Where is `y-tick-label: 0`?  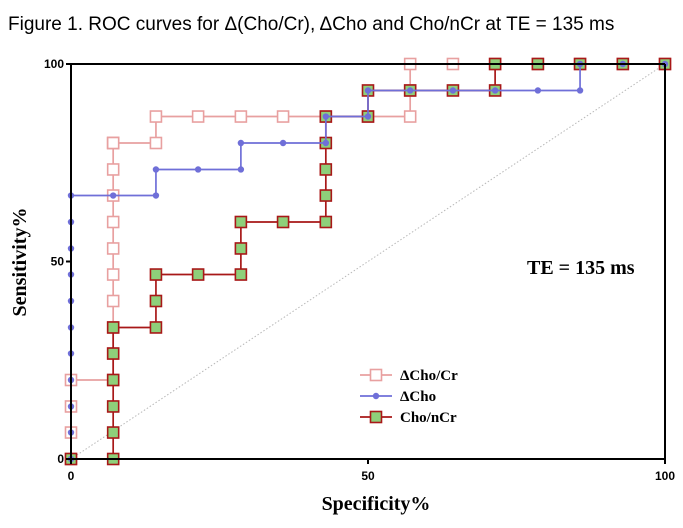
y-tick-label: 0 is located at coordinates (60, 459).